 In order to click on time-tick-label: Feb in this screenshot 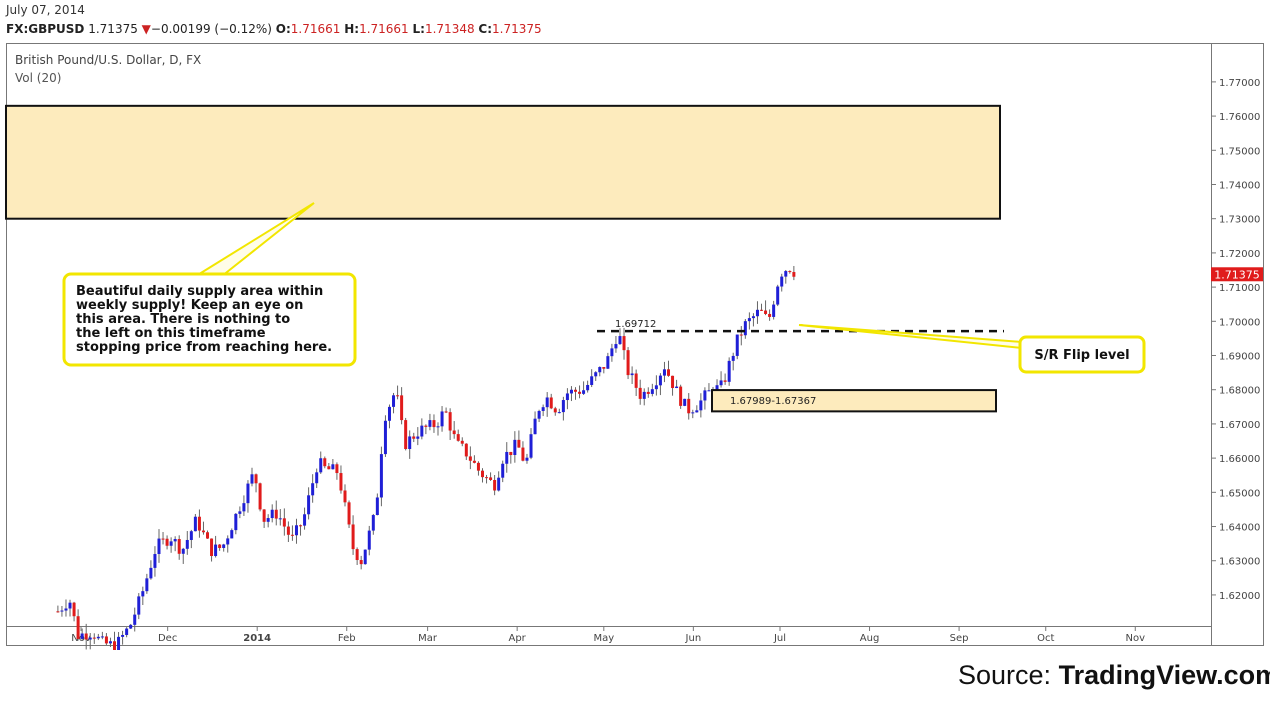, I will do `click(347, 638)`.